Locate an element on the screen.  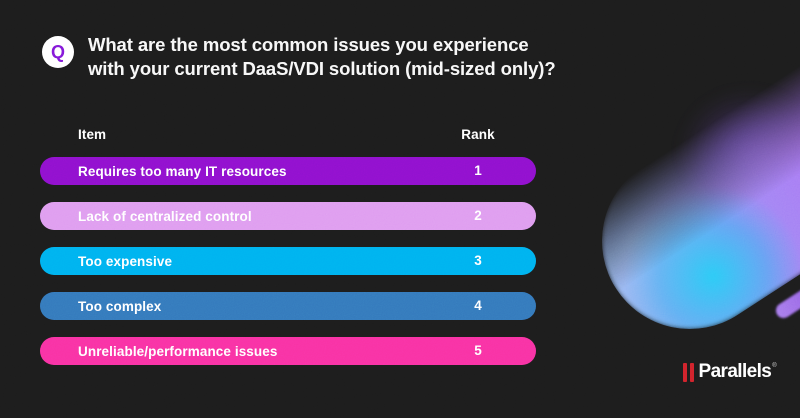
table-row: Lack of centralized control 2 is located at coordinates (288, 216).